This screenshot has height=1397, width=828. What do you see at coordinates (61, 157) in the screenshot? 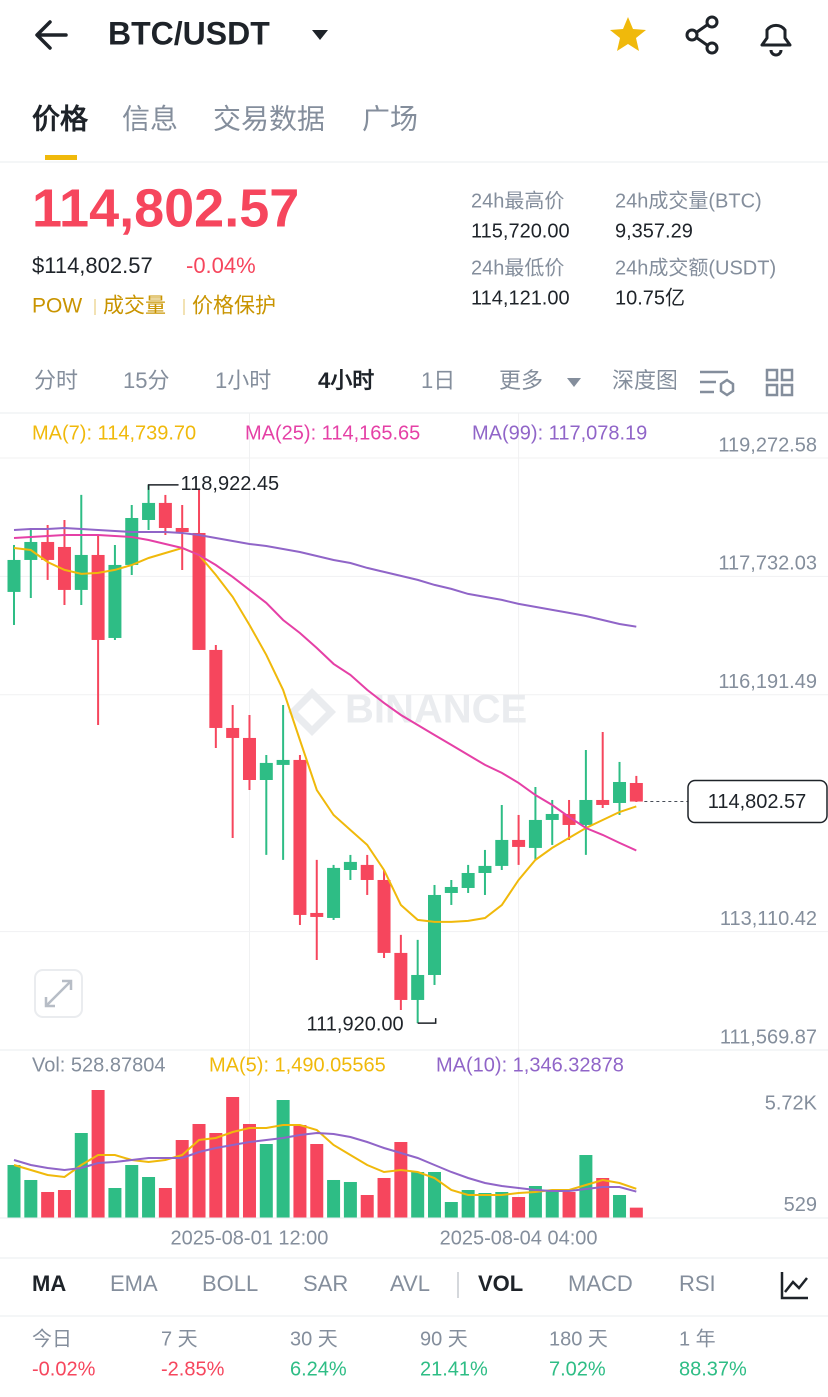
I see `tab-underline` at bounding box center [61, 157].